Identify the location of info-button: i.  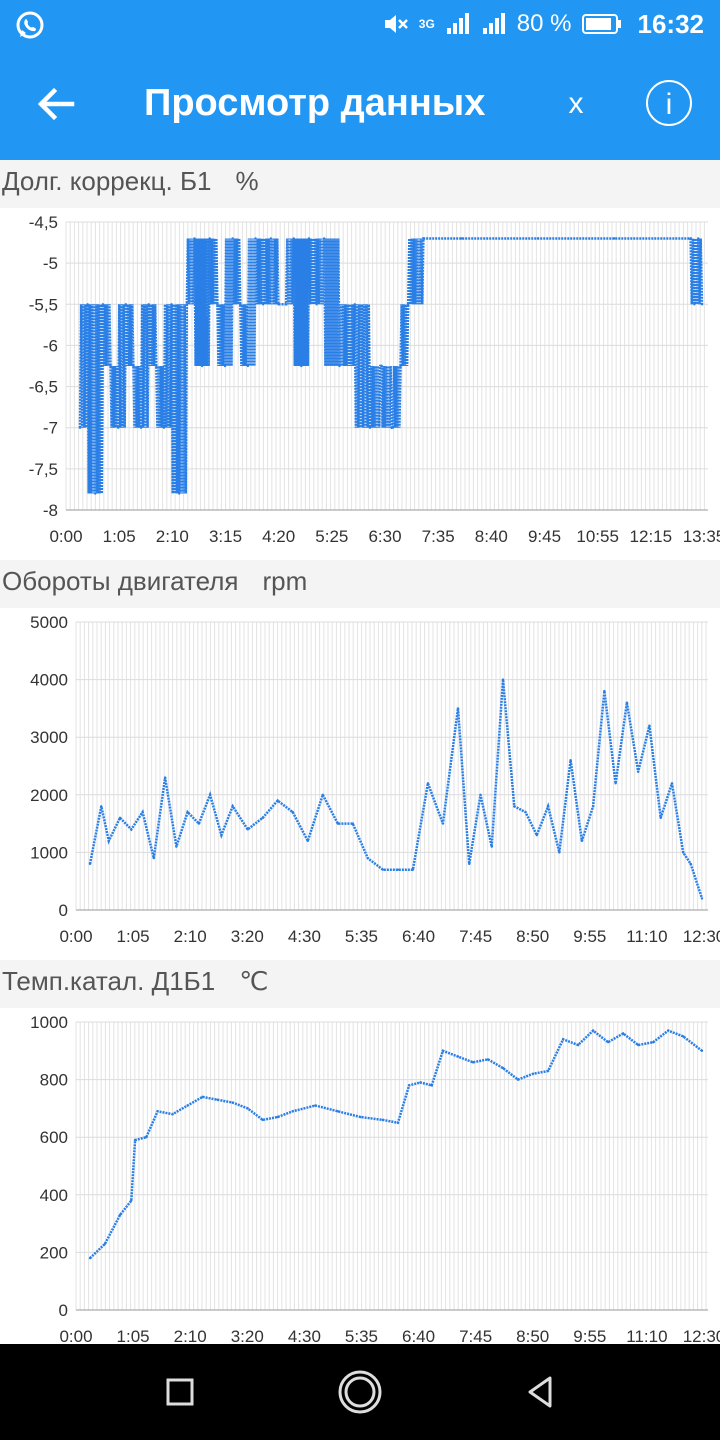
(669, 103).